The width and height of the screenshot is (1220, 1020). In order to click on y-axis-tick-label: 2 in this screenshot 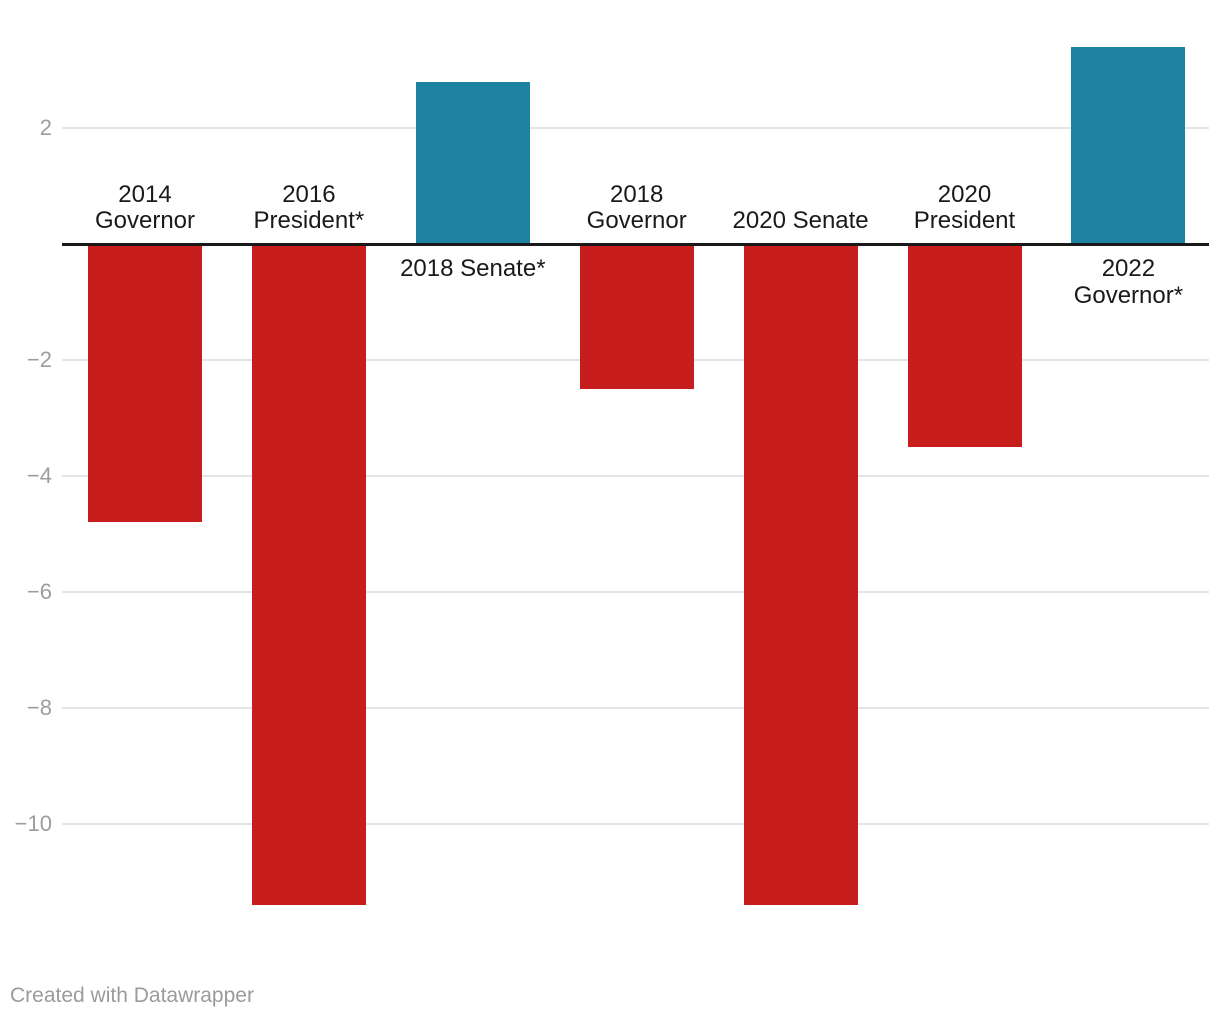, I will do `click(45, 128)`.